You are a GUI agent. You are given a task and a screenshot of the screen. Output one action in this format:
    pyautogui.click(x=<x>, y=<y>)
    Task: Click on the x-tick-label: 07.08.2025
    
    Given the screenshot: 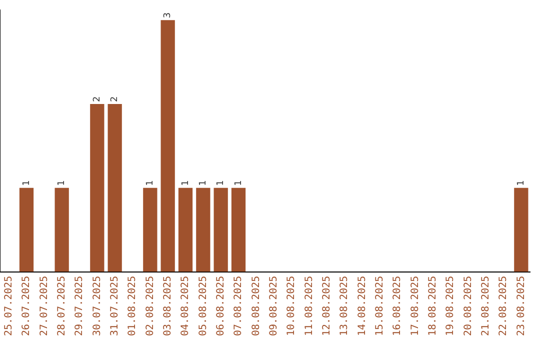 What is the action you would take?
    pyautogui.click(x=238, y=306)
    